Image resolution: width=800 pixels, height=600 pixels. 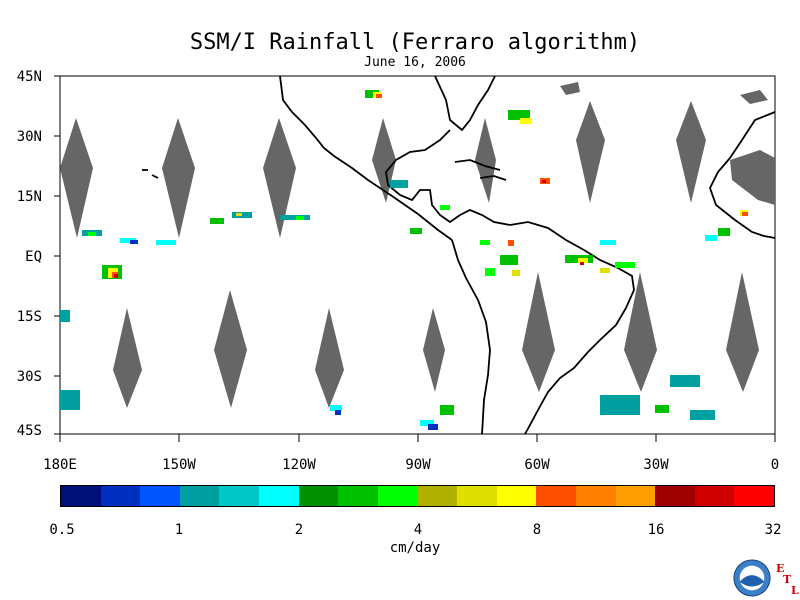 What do you see at coordinates (179, 530) in the screenshot?
I see `colorbar-tick-label: 1` at bounding box center [179, 530].